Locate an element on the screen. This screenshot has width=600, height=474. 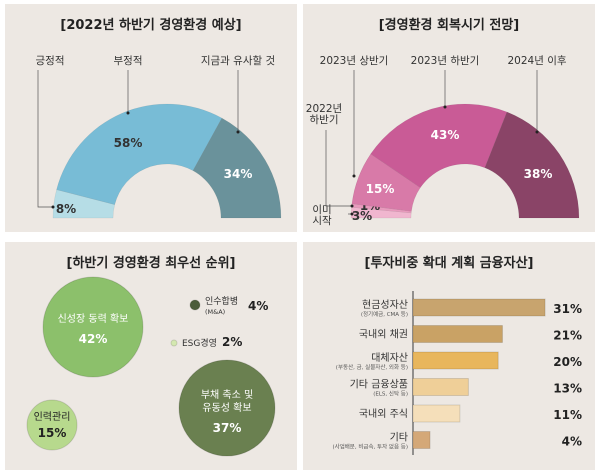
bar-value-label: 13% is located at coordinates (567, 389).